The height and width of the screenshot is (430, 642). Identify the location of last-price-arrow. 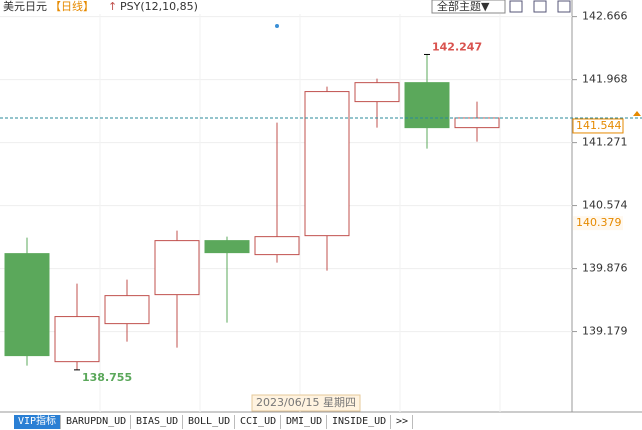
(637, 113).